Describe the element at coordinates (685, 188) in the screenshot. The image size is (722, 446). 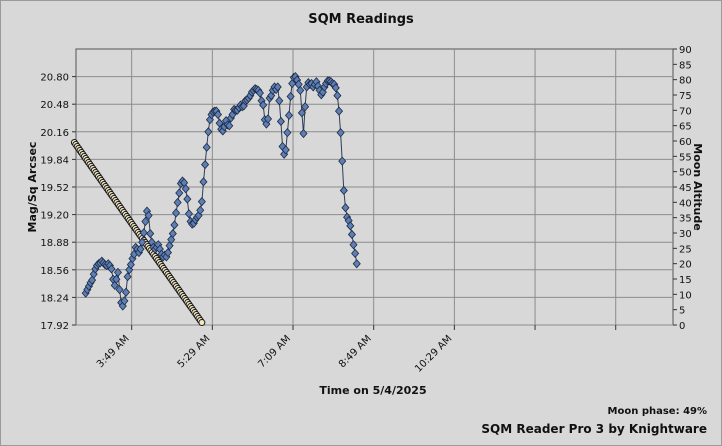
I see `y2-tick-label: 45` at that location.